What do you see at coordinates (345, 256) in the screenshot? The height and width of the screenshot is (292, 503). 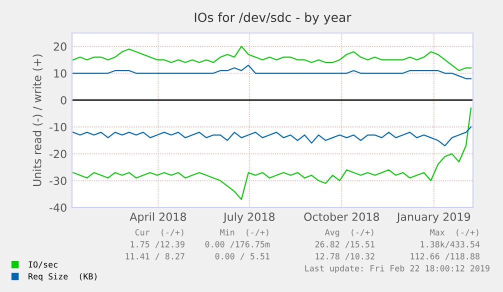 I see `text: 12.78 /10.32` at bounding box center [345, 256].